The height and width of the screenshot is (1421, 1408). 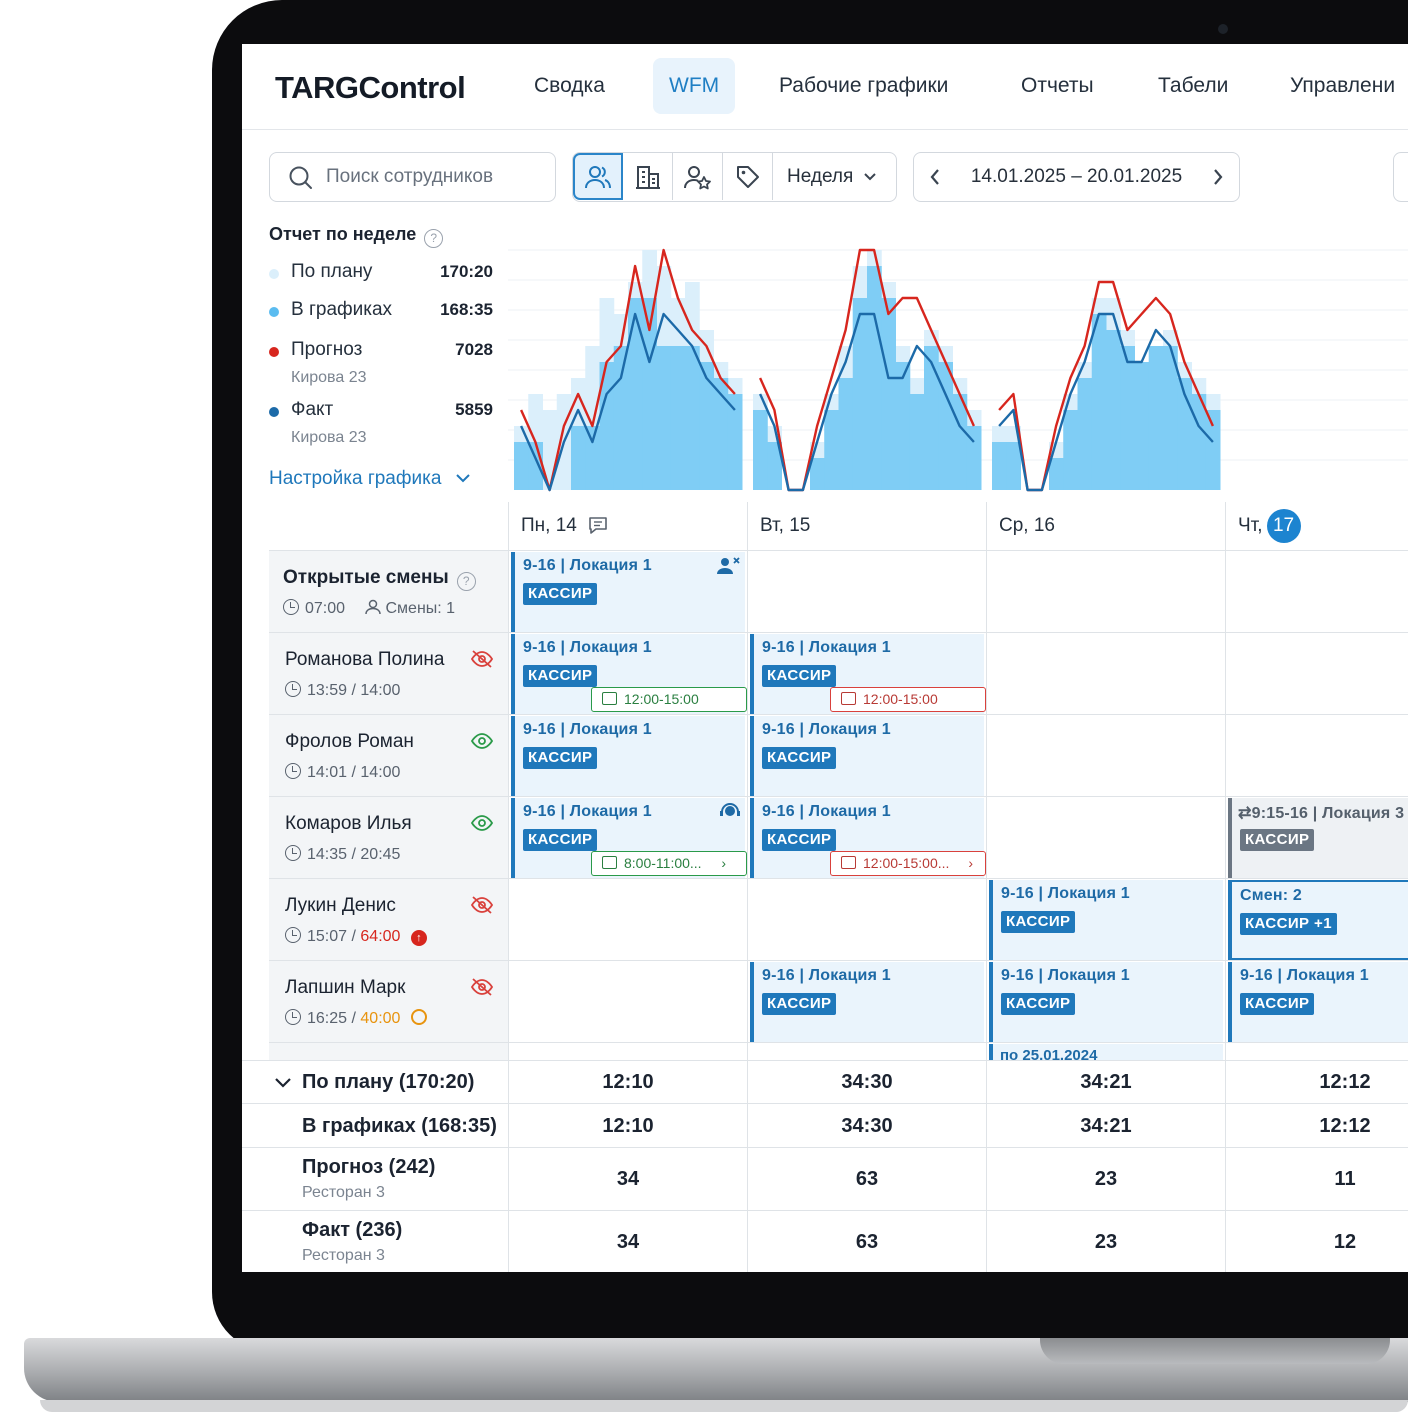 I want to click on multi-shift-card: Смен: 2 КАССИР +1, so click(x=1318, y=920).